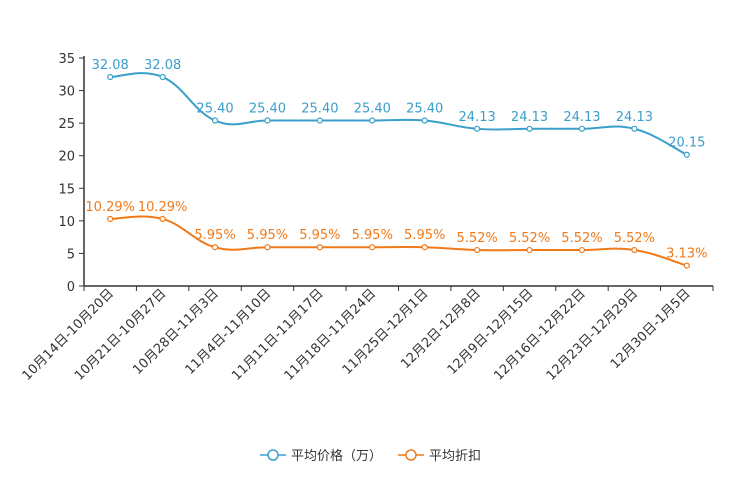 This screenshot has width=744, height=496. Describe the element at coordinates (336, 456) in the screenshot. I see `legend-label: 平均价格（万）` at that location.